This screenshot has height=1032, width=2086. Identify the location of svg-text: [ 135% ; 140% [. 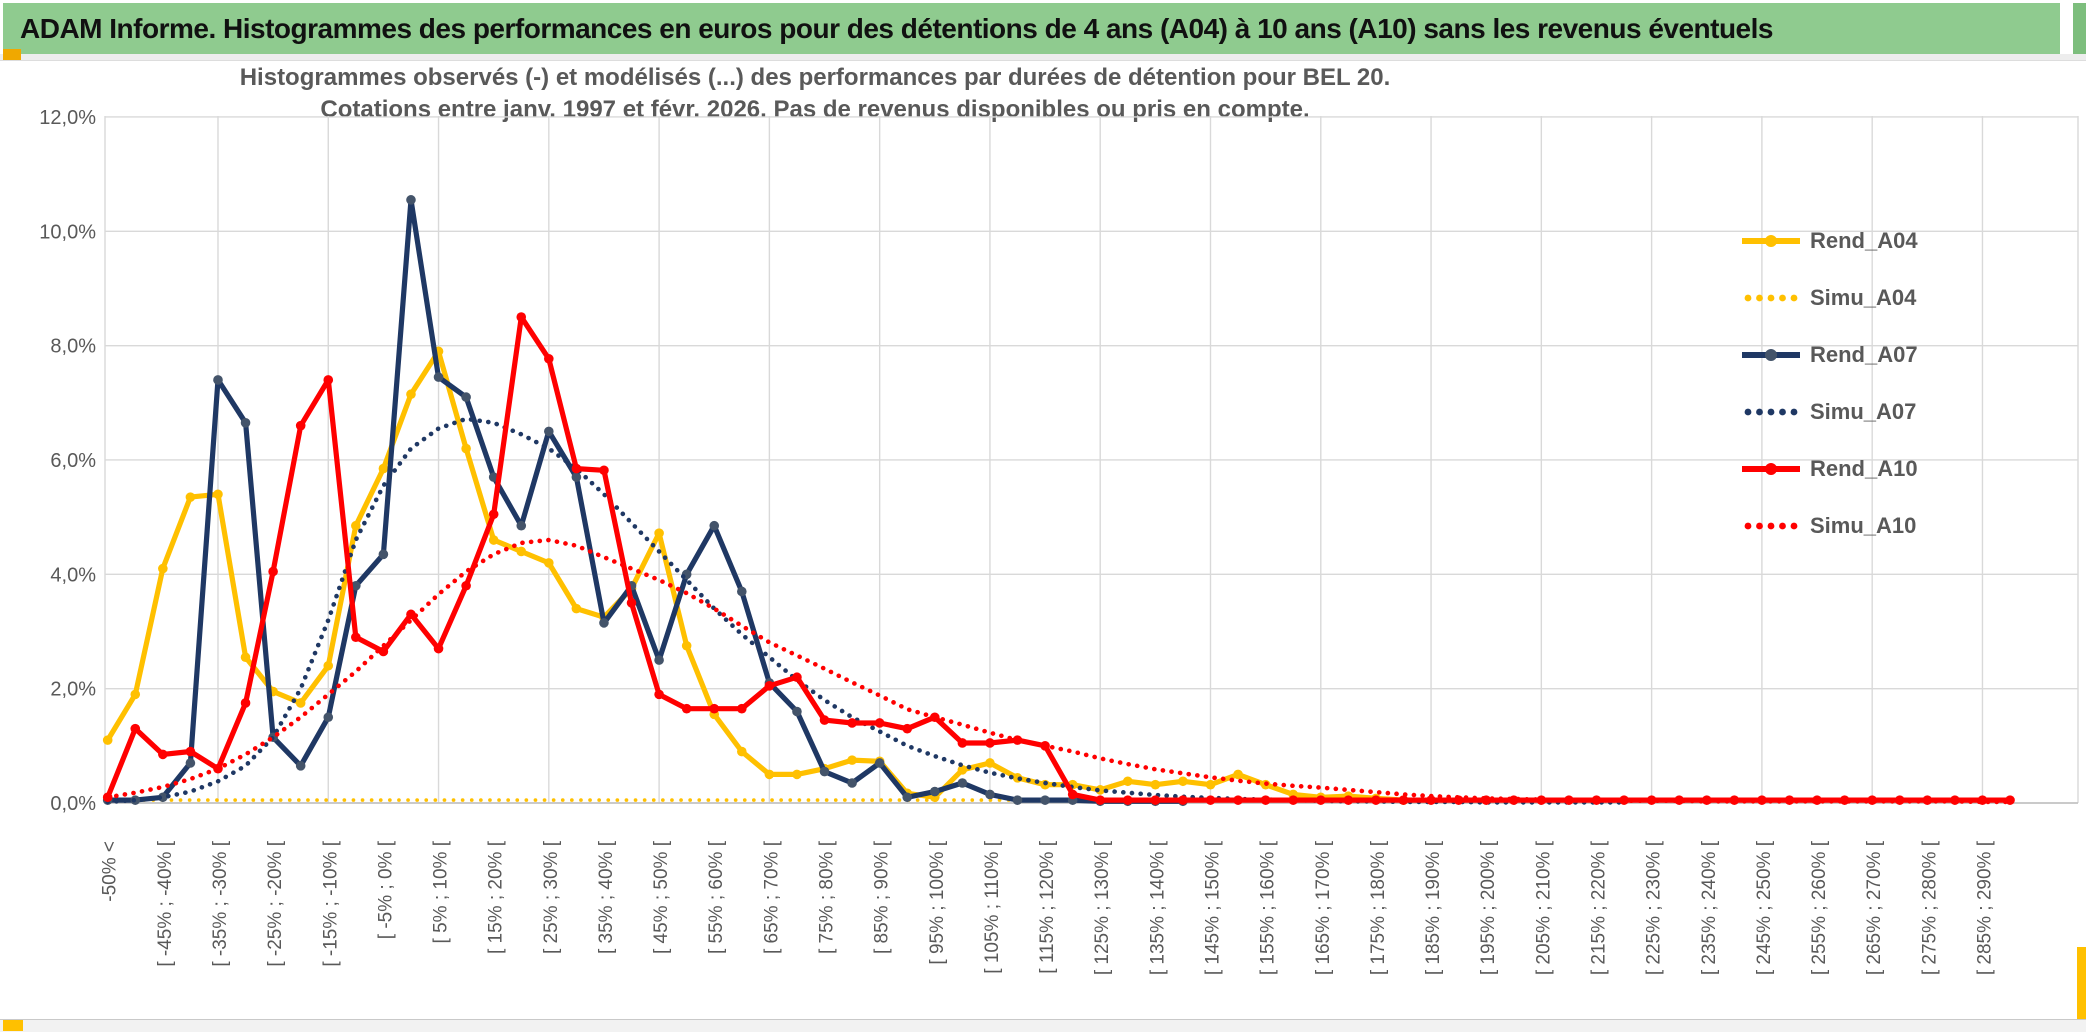
(1157, 907).